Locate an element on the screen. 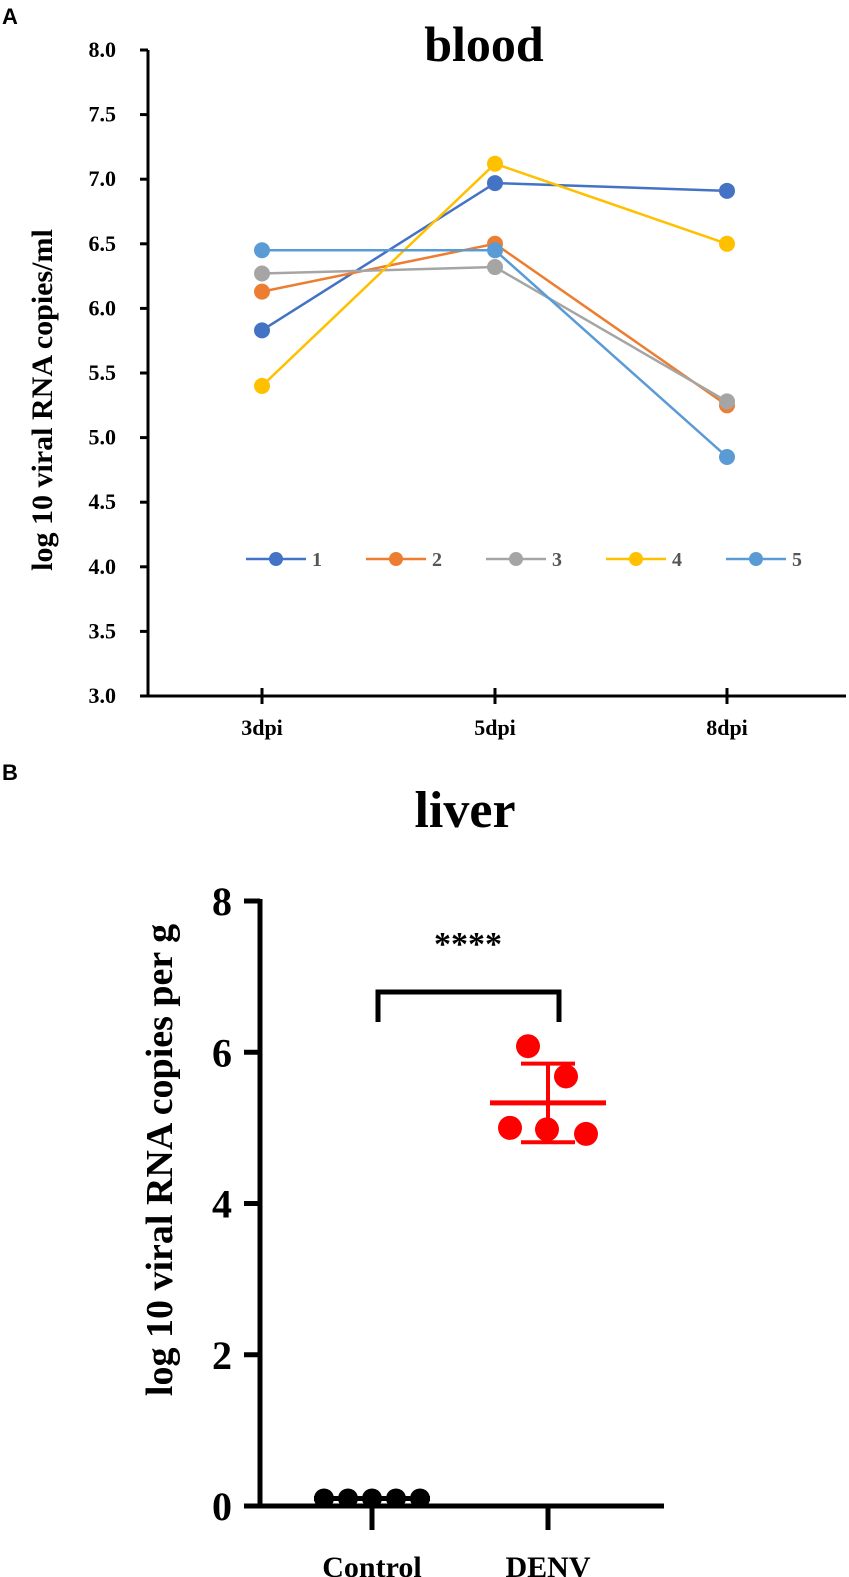 This screenshot has height=1577, width=849. significance-bracket is located at coordinates (468, 1005).